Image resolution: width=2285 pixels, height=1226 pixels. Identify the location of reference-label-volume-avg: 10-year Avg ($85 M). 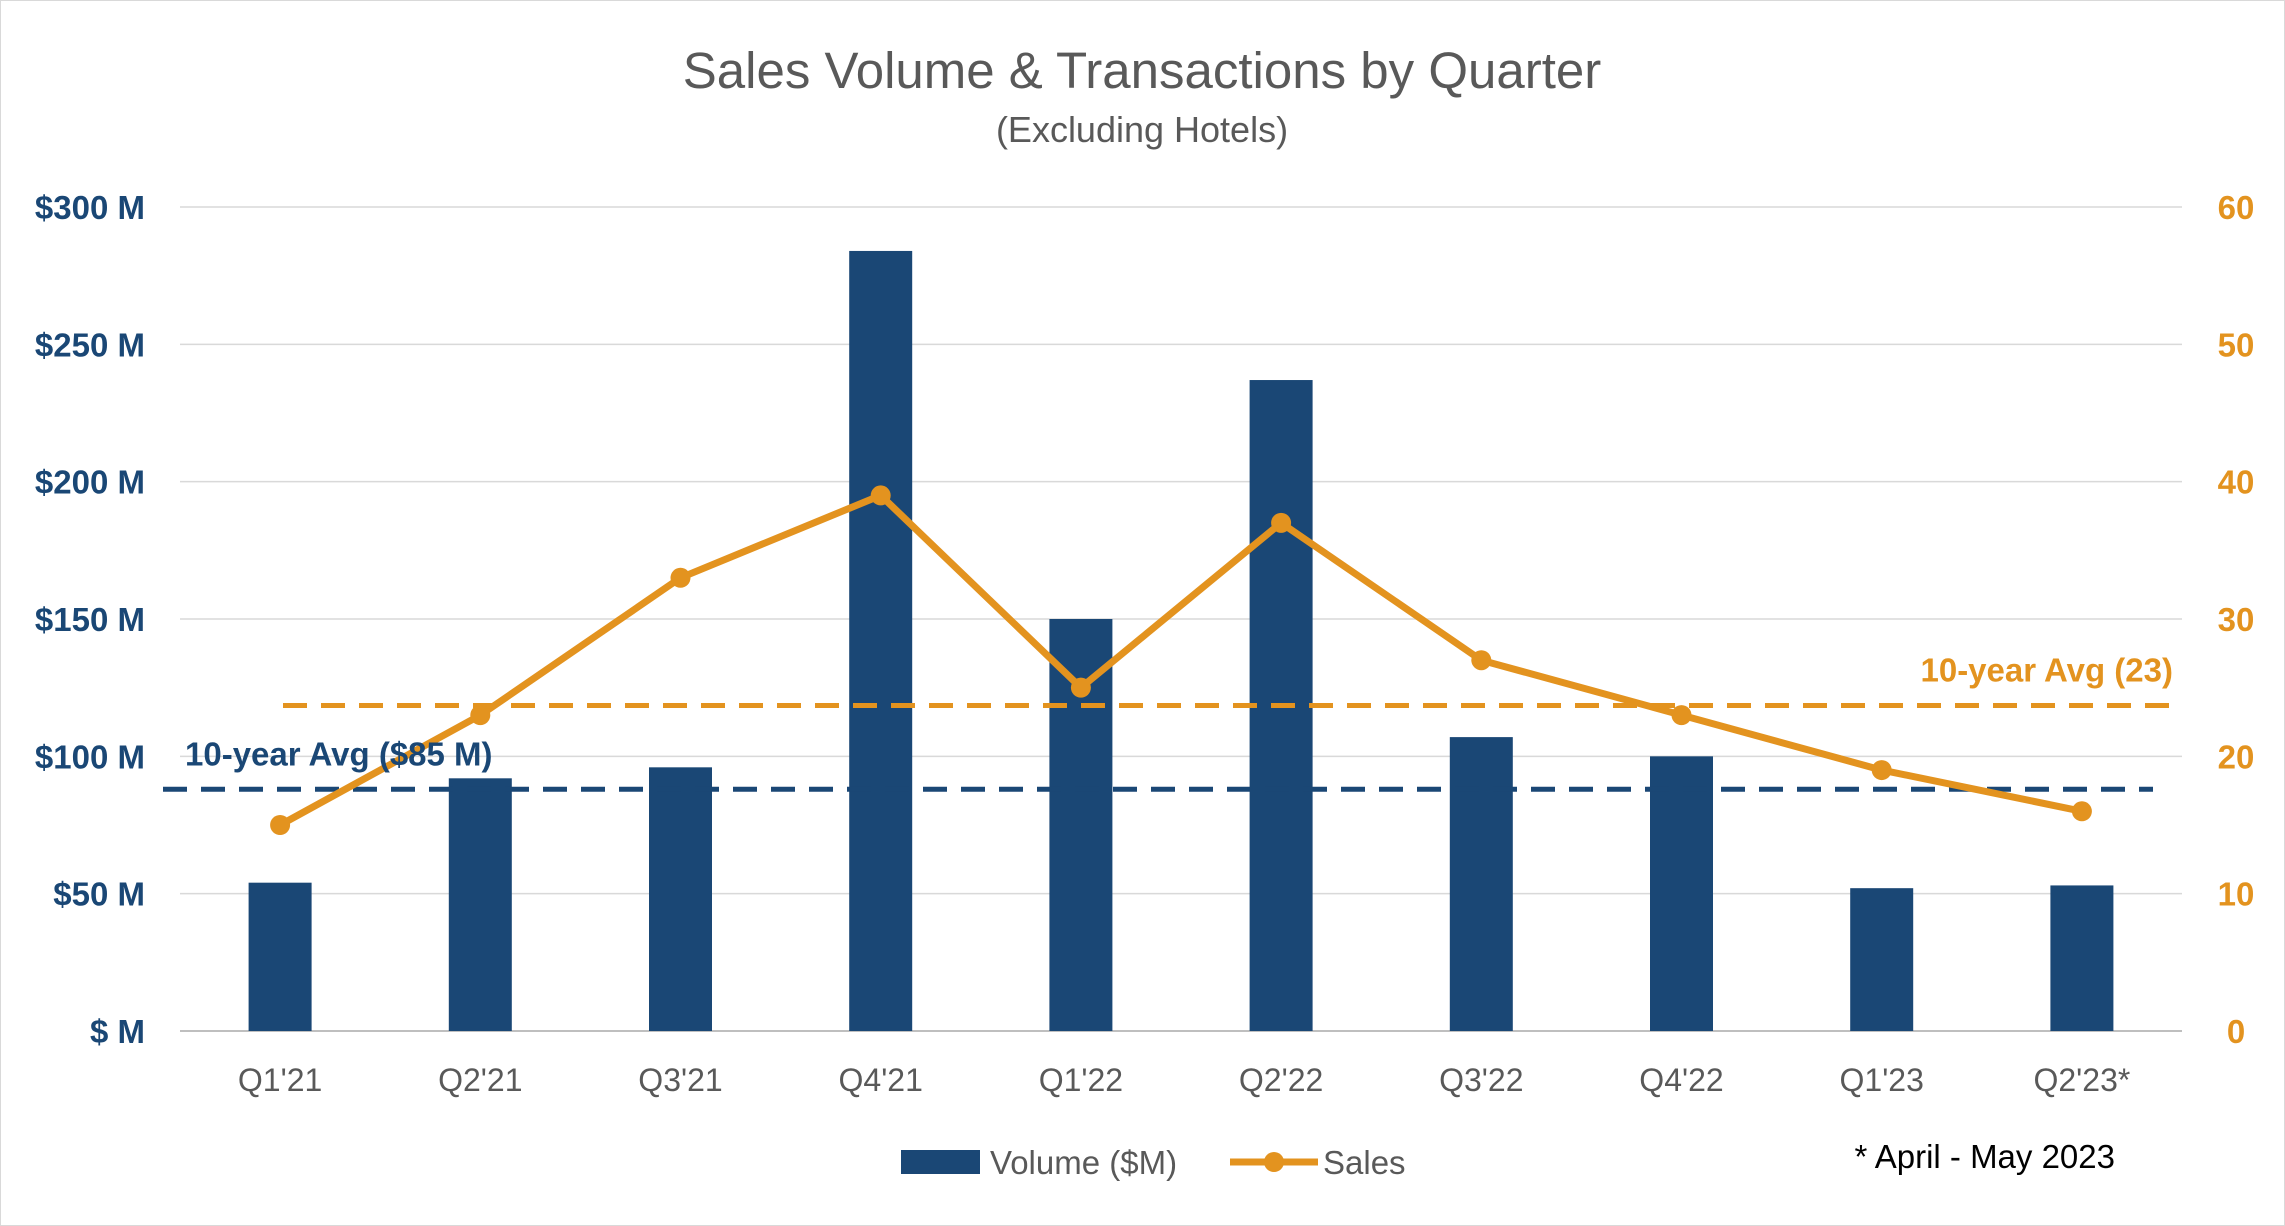
(339, 753).